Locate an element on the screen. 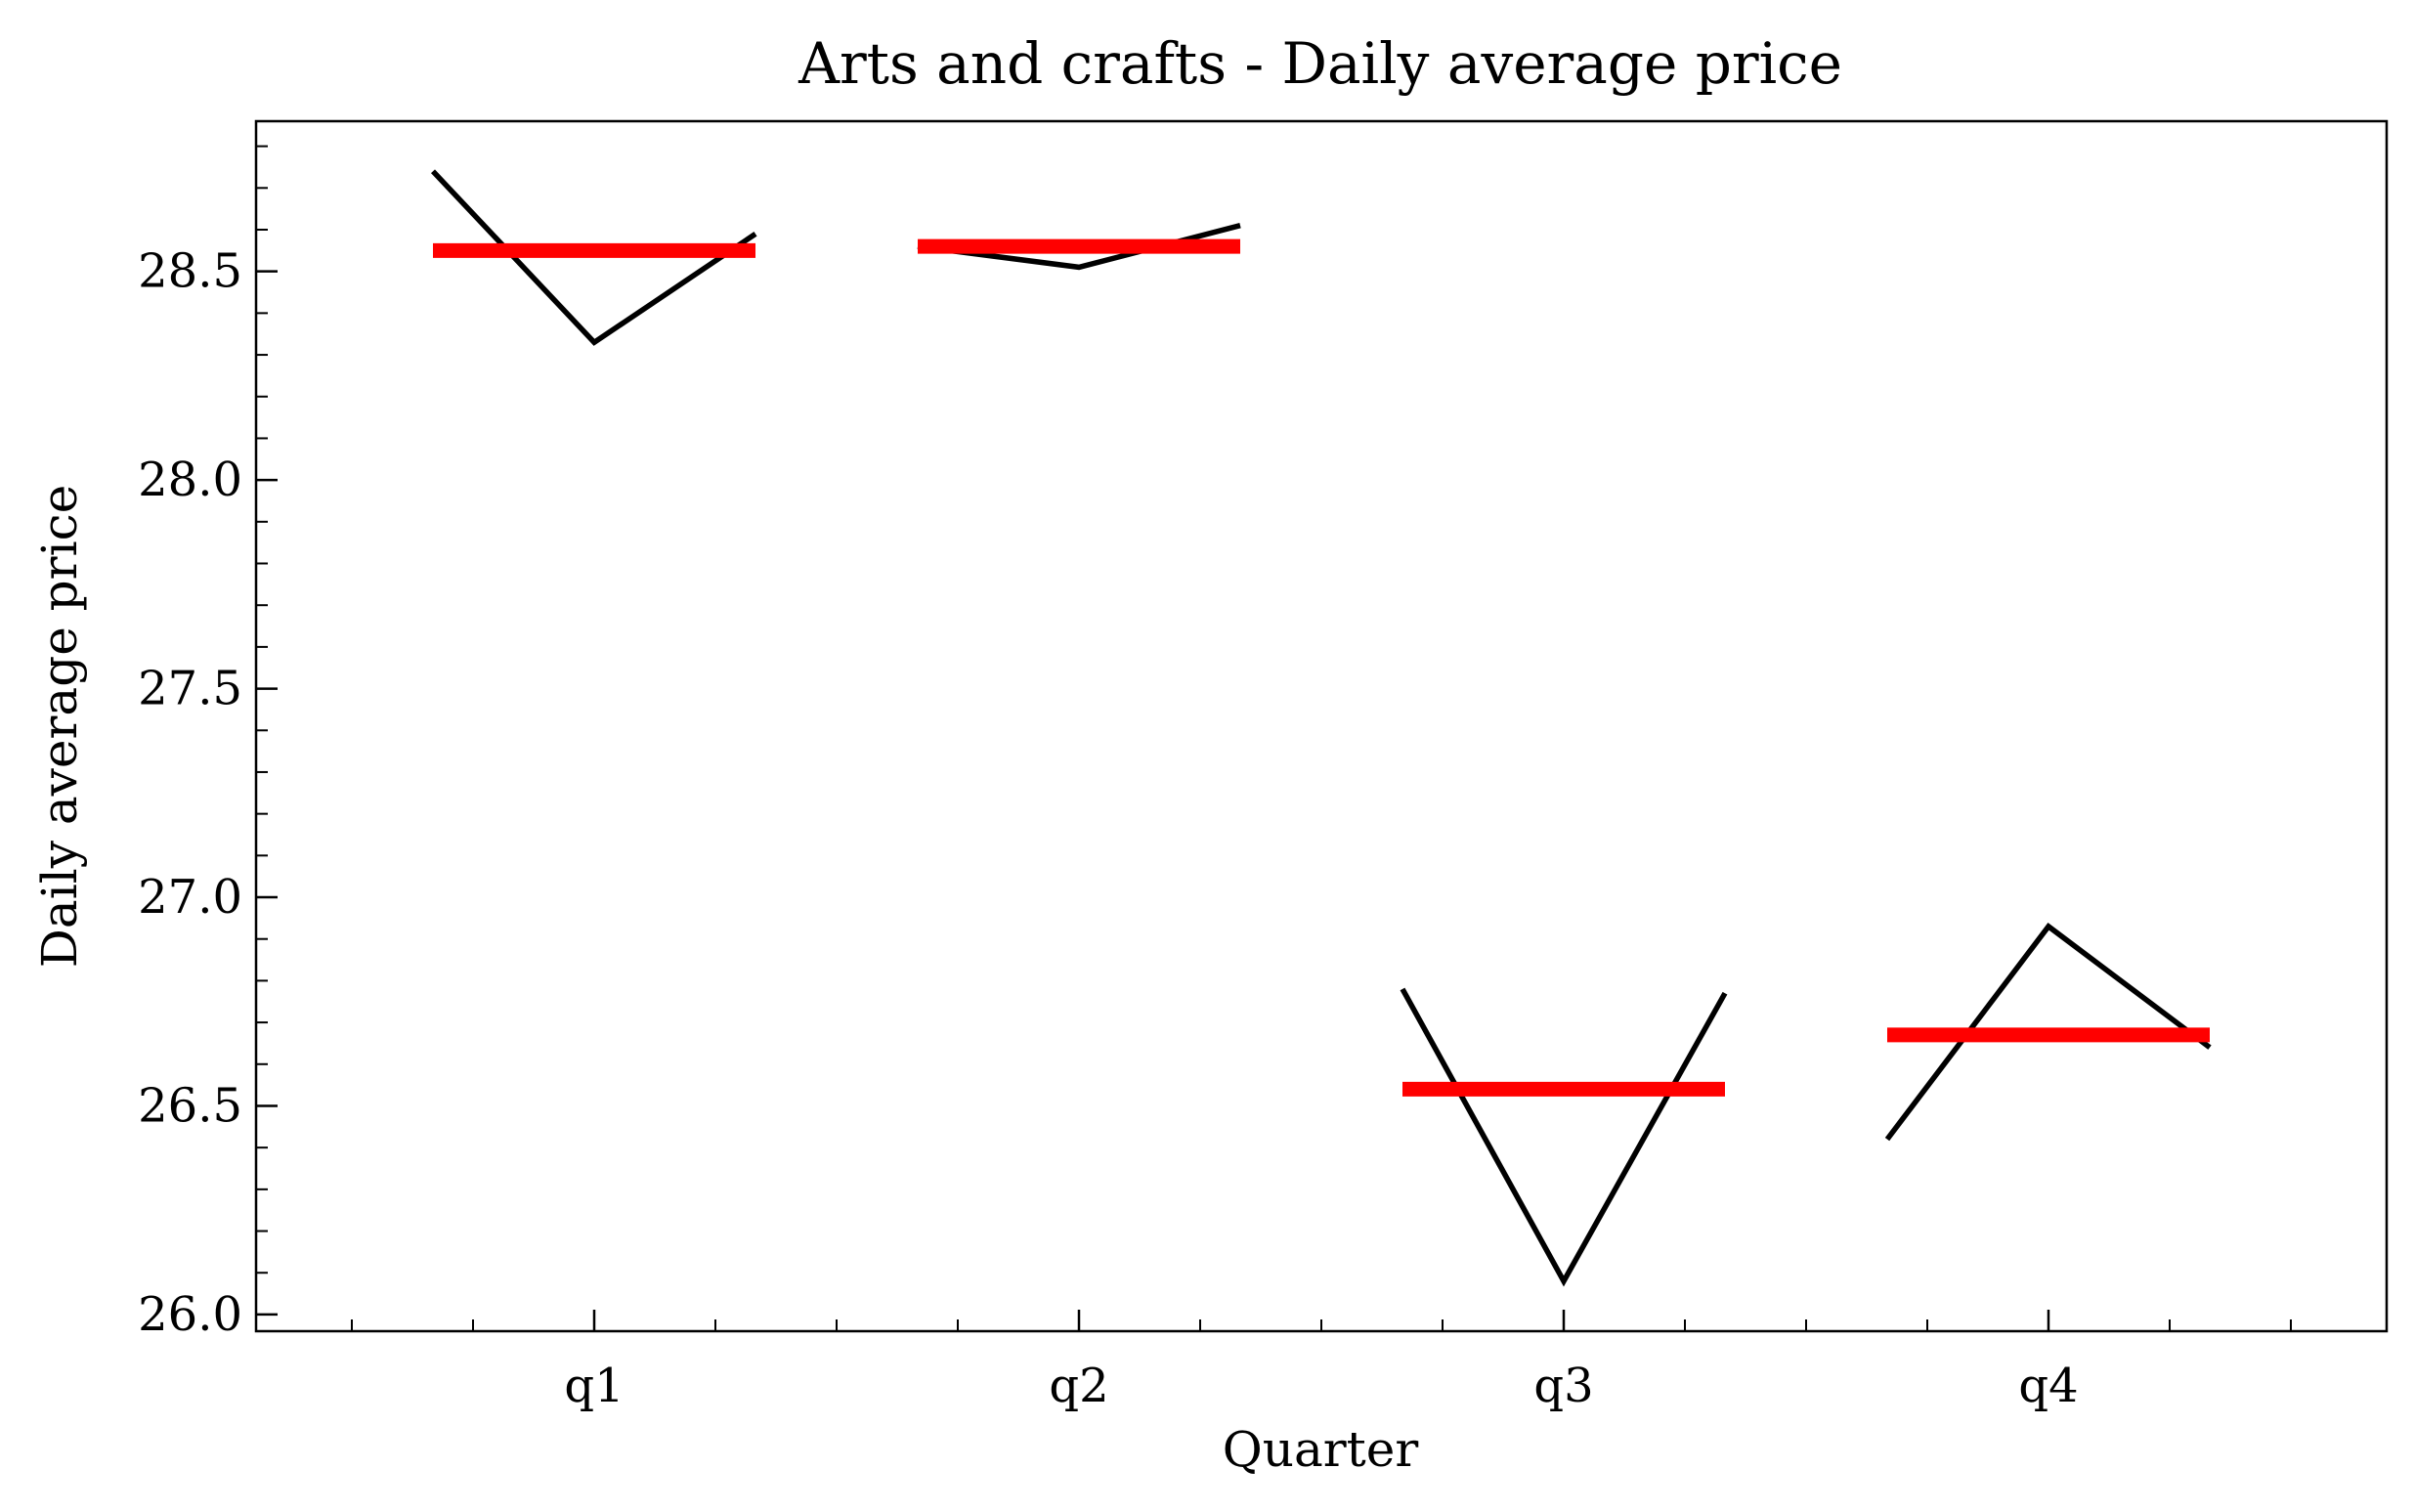 The height and width of the screenshot is (1512, 2414). y-tick-label: 26.5 is located at coordinates (190, 1105).